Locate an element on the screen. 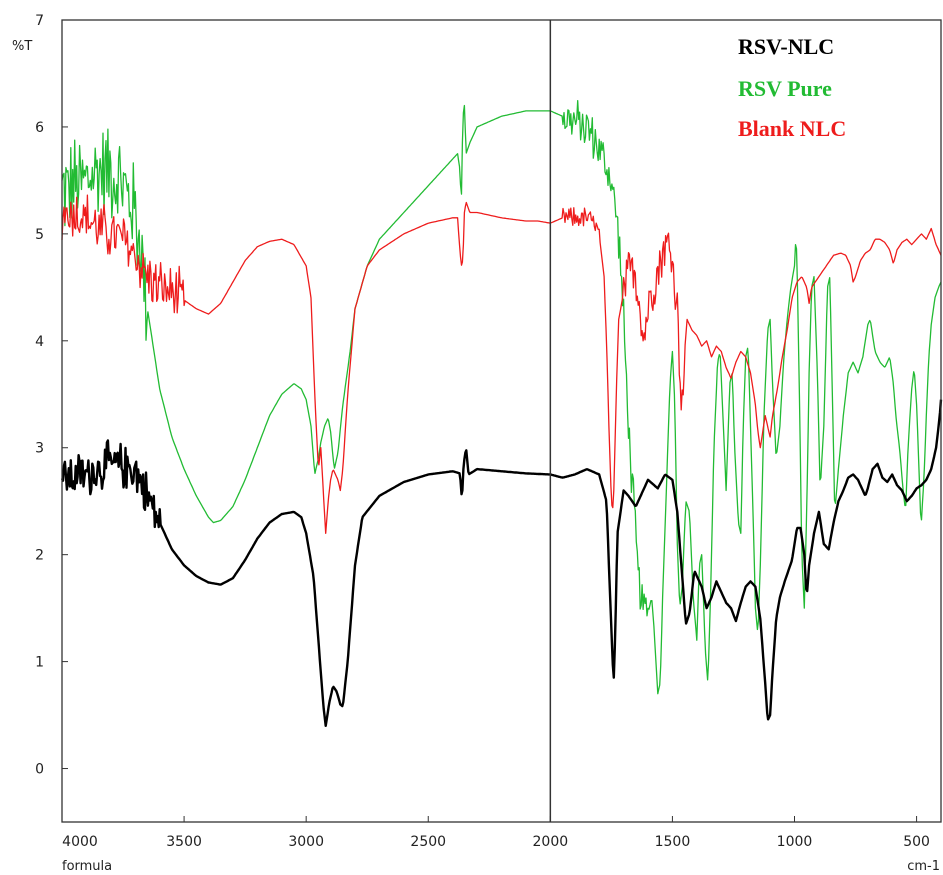 This screenshot has width=943, height=875. x-tick-label: 3000 is located at coordinates (306, 842).